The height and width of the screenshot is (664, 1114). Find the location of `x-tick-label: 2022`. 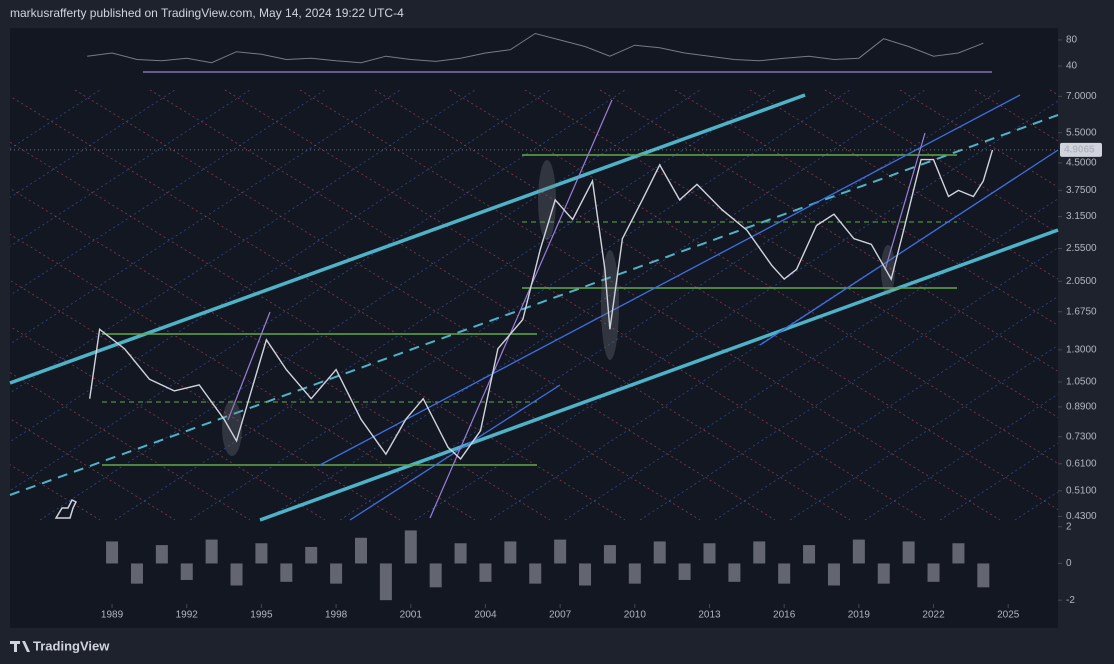

x-tick-label: 2022 is located at coordinates (933, 615).